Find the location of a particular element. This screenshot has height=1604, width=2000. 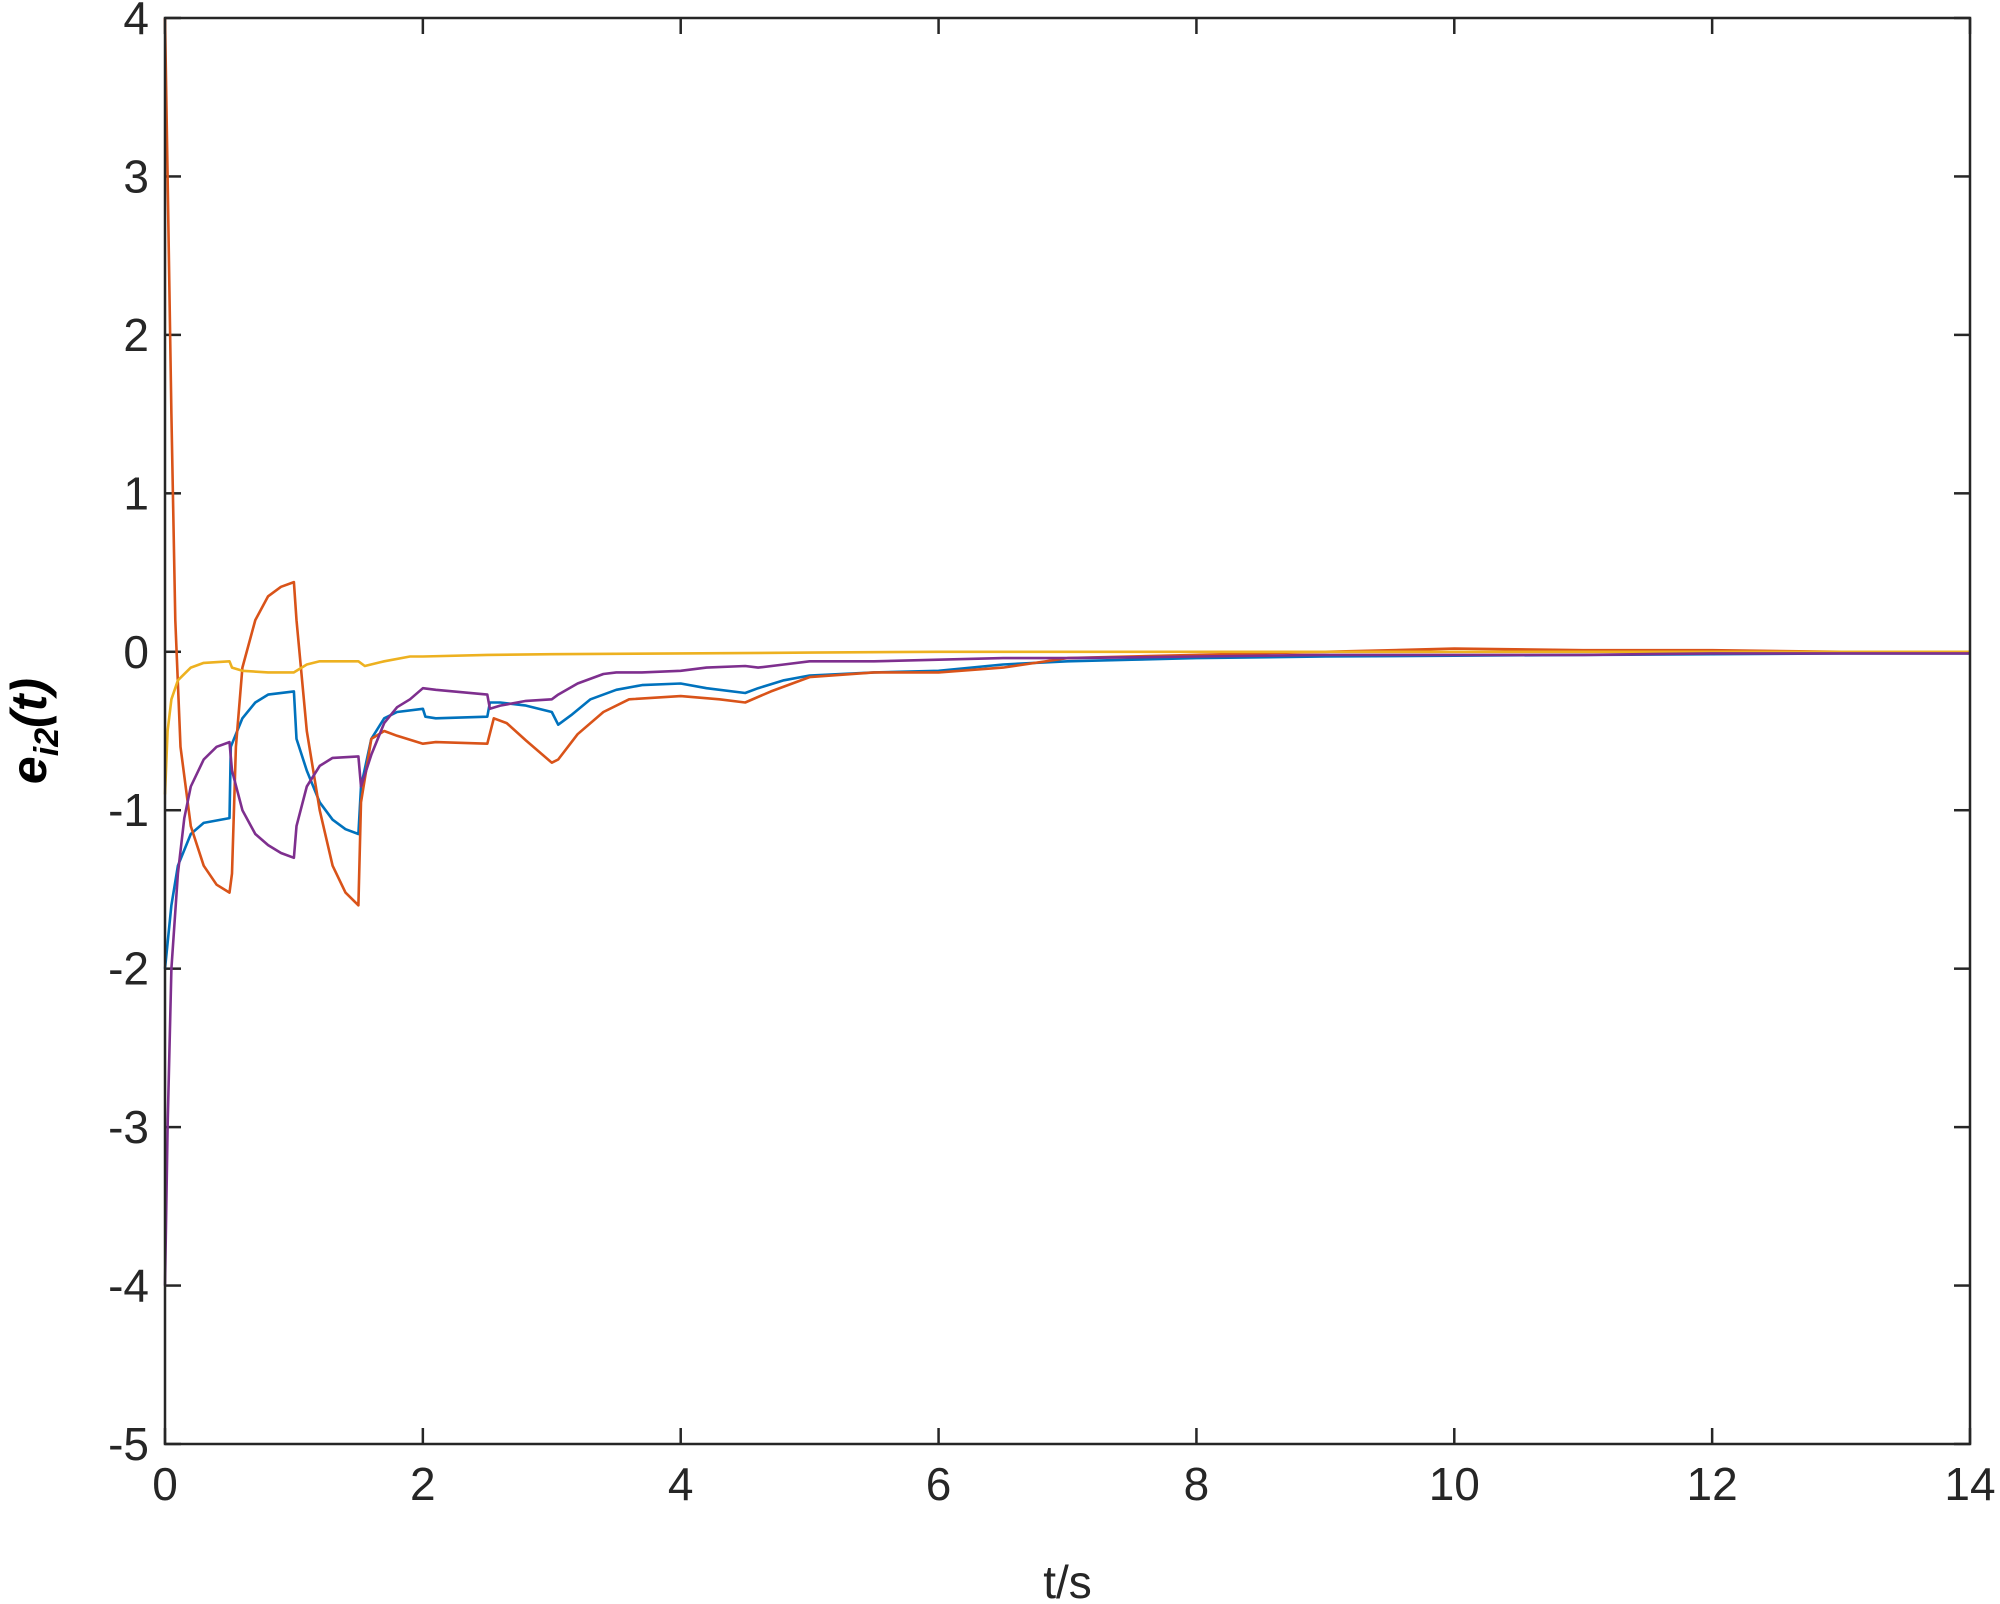

y-axis-label-tail: (t) is located at coordinates (29, 703).